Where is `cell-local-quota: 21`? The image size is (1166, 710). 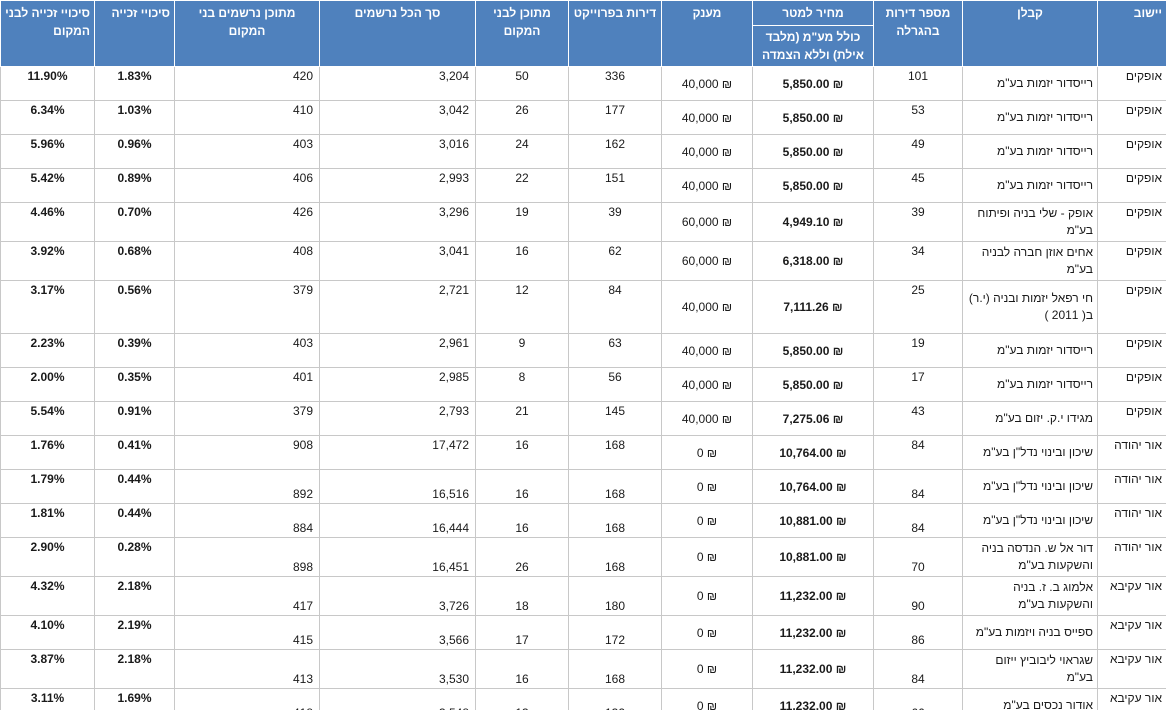
cell-local-quota: 21 is located at coordinates (522, 418).